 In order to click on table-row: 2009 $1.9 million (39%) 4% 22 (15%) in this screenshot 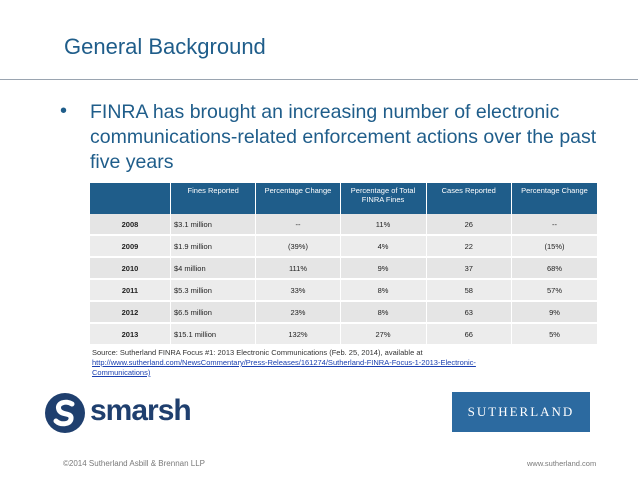, I will do `click(344, 246)`.